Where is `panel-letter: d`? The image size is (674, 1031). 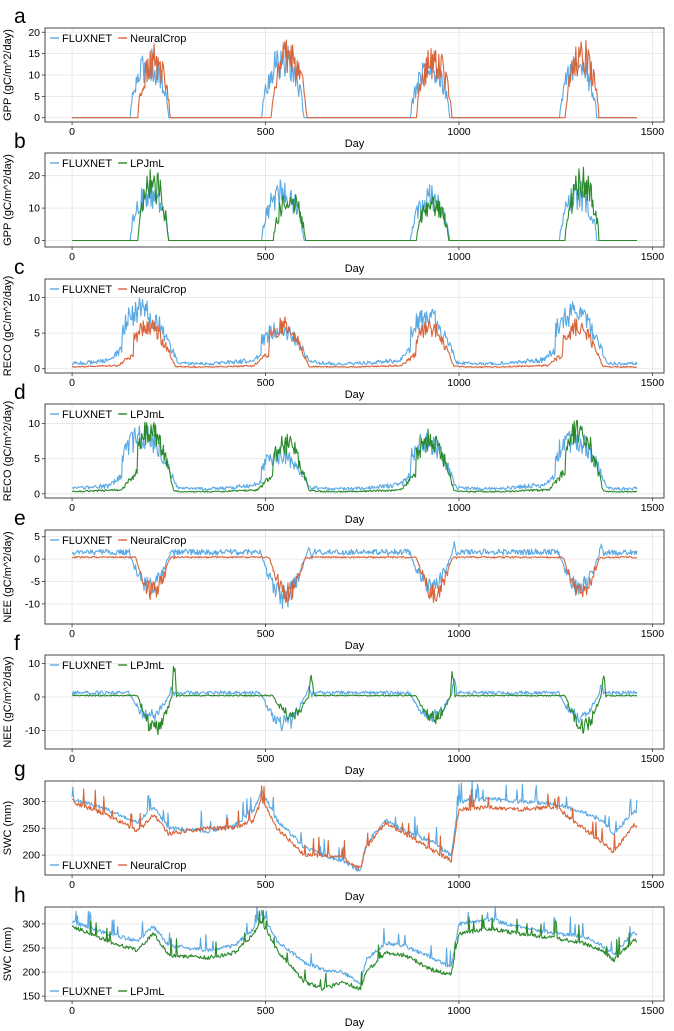
panel-letter: d is located at coordinates (20, 392).